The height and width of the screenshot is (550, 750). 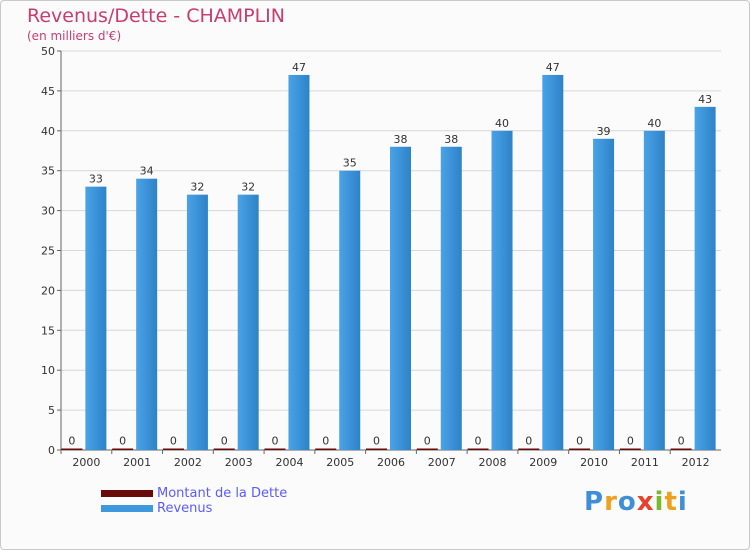 What do you see at coordinates (48, 370) in the screenshot?
I see `y-tick-label: 10` at bounding box center [48, 370].